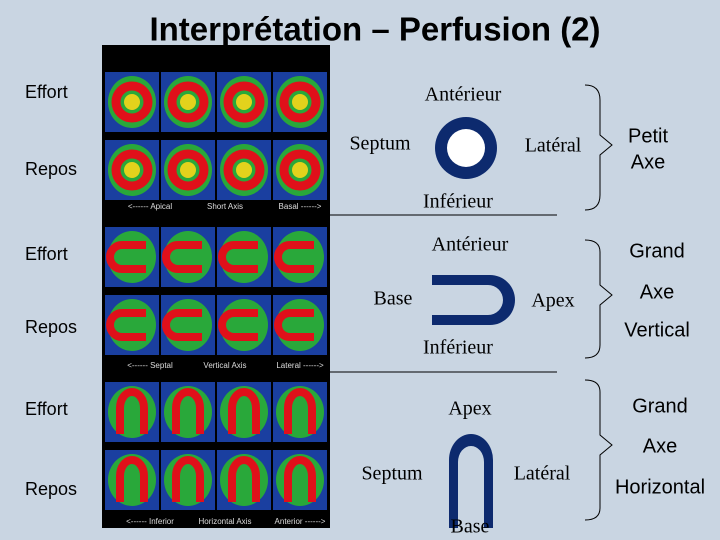 The image size is (720, 540). I want to click on vertical-long-axis-shape, so click(473, 300).